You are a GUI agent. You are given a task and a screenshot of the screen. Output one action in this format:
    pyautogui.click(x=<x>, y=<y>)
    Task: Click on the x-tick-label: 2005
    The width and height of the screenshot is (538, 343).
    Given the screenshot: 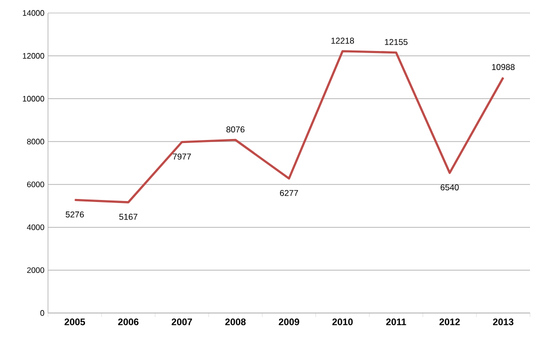 What is the action you would take?
    pyautogui.click(x=75, y=322)
    